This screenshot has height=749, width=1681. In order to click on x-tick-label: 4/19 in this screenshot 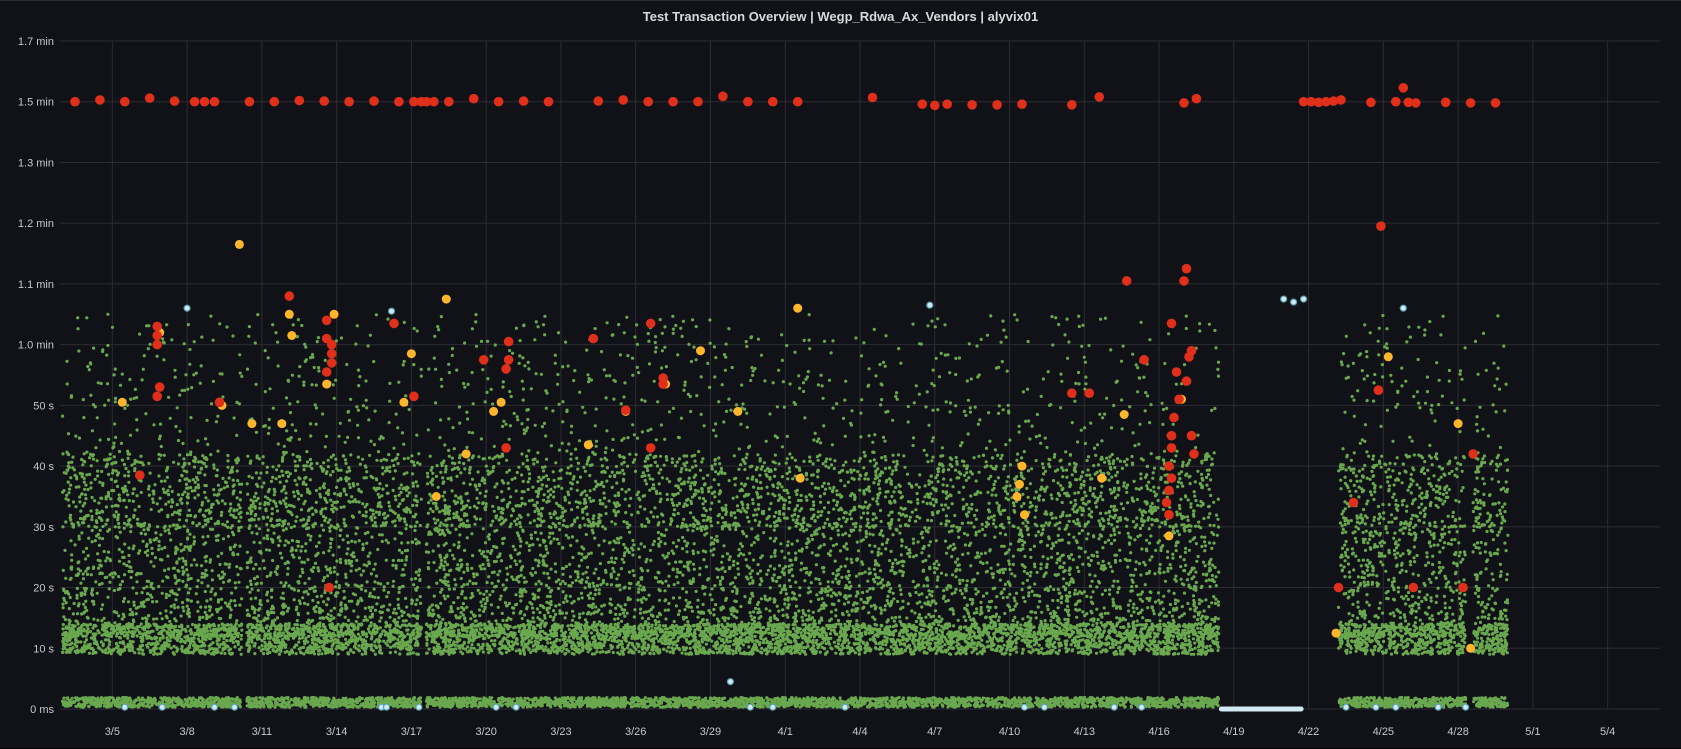, I will do `click(1233, 732)`.